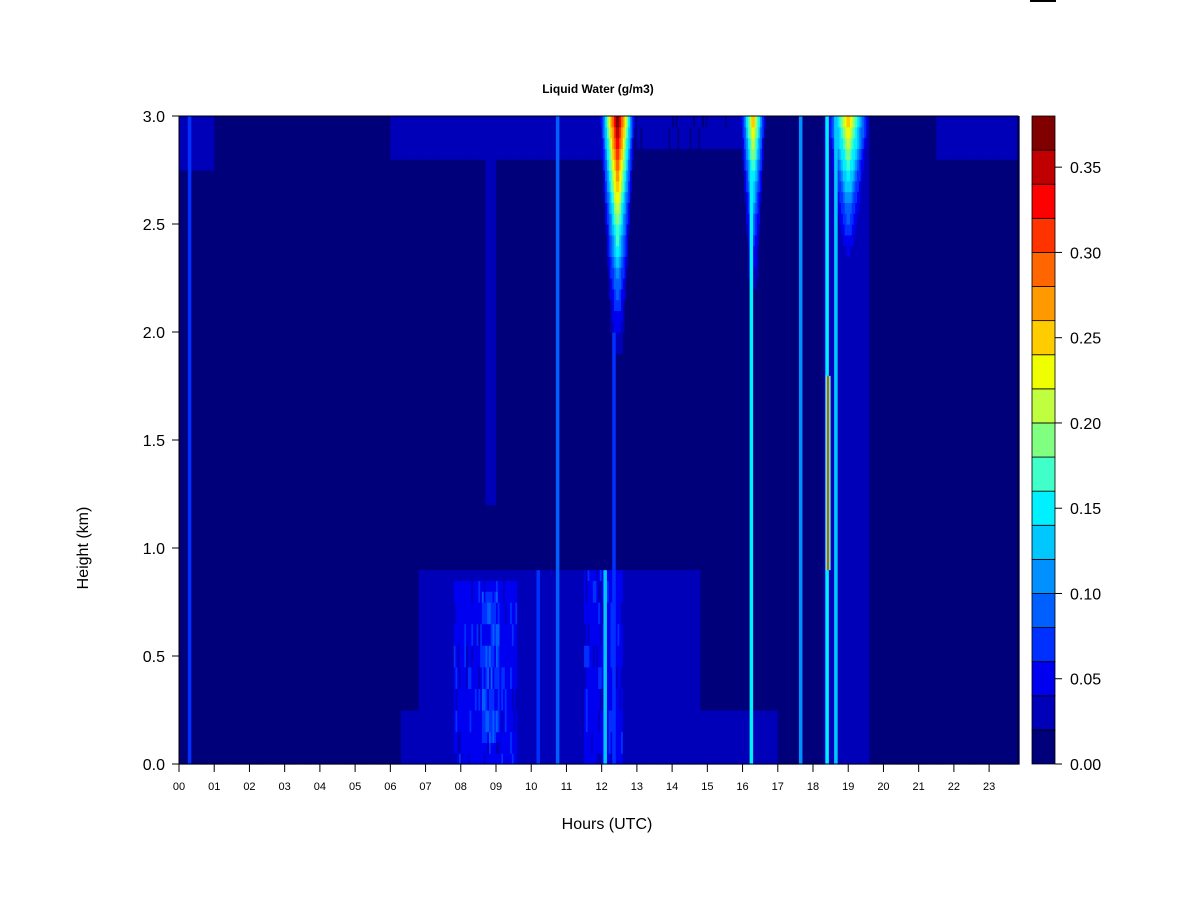 The image size is (1200, 900). What do you see at coordinates (83, 548) in the screenshot?
I see `y-axis-label: Height (km)` at bounding box center [83, 548].